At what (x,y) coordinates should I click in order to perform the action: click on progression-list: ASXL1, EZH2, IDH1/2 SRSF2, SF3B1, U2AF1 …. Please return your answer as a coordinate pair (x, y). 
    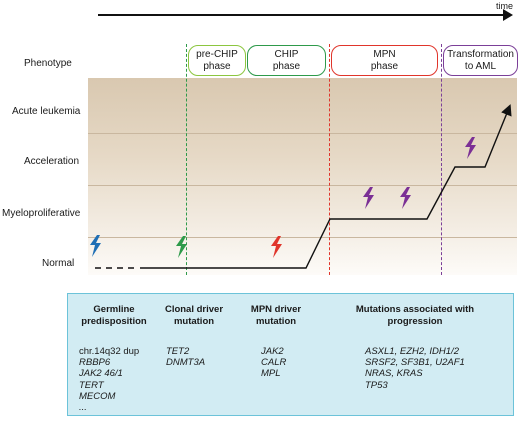
    Looking at the image, I should click on (415, 368).